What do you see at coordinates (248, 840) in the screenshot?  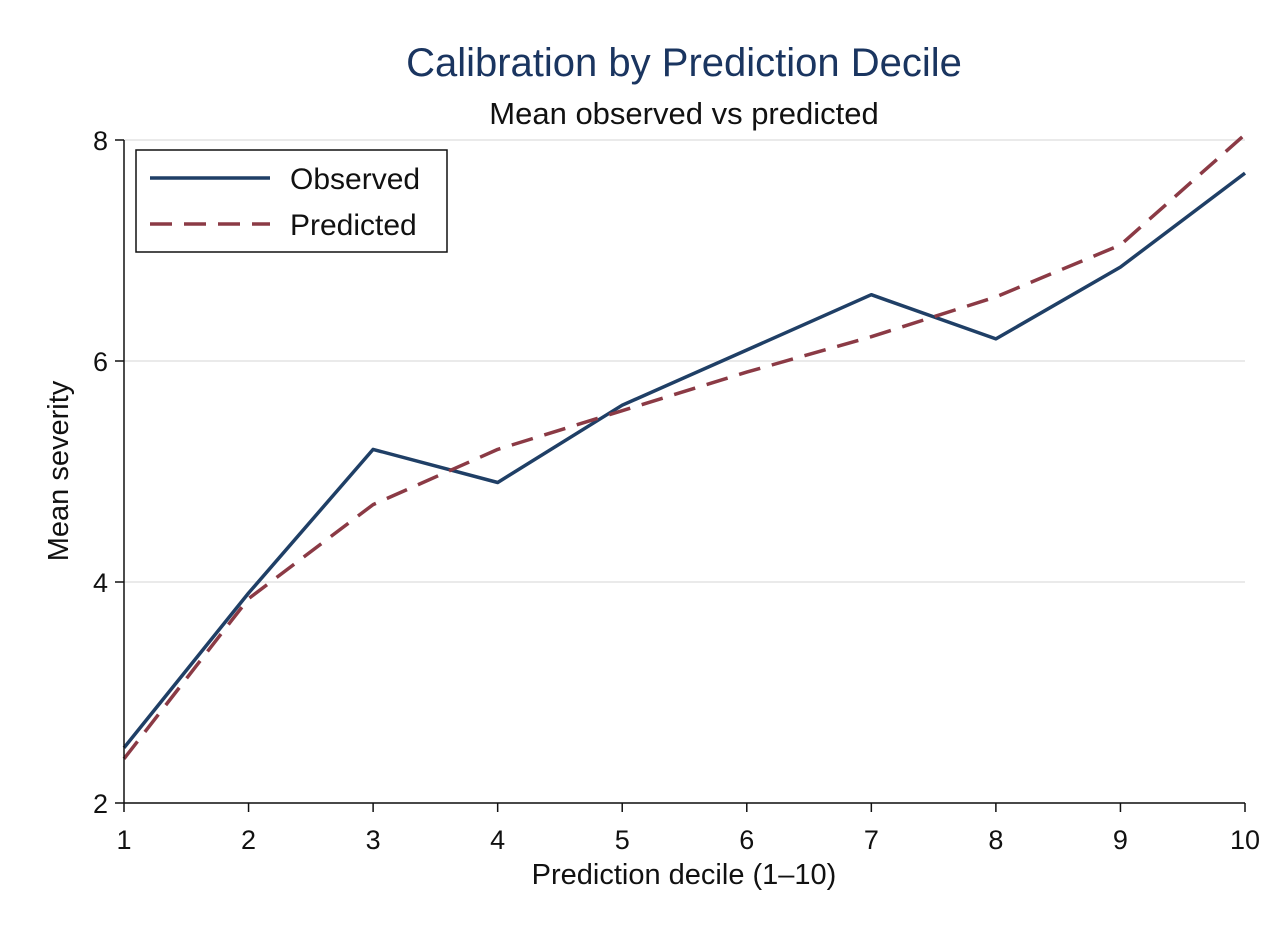 I see `x-tick-label-2: 2` at bounding box center [248, 840].